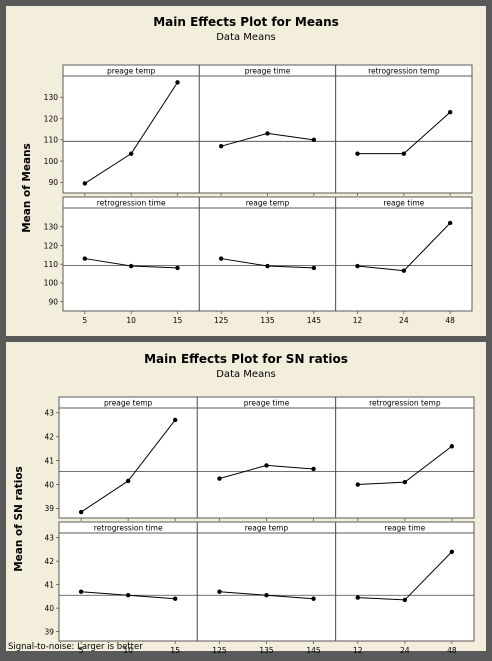 This screenshot has height=661, width=492. I want to click on y-axis-label: Mean of SN ratios, so click(19, 519).